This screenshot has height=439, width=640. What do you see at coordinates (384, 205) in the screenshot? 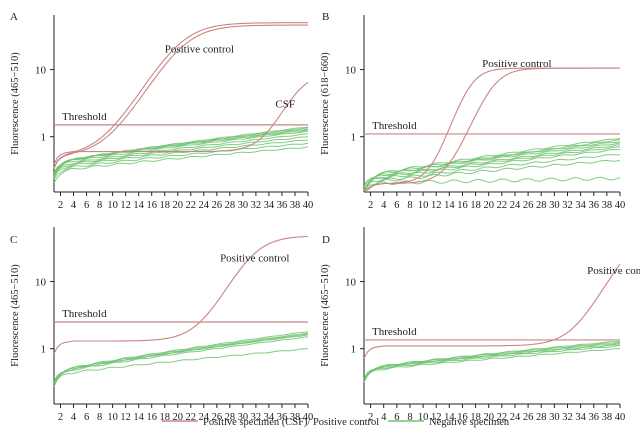
I see `x-tick-label: 4` at bounding box center [384, 205].